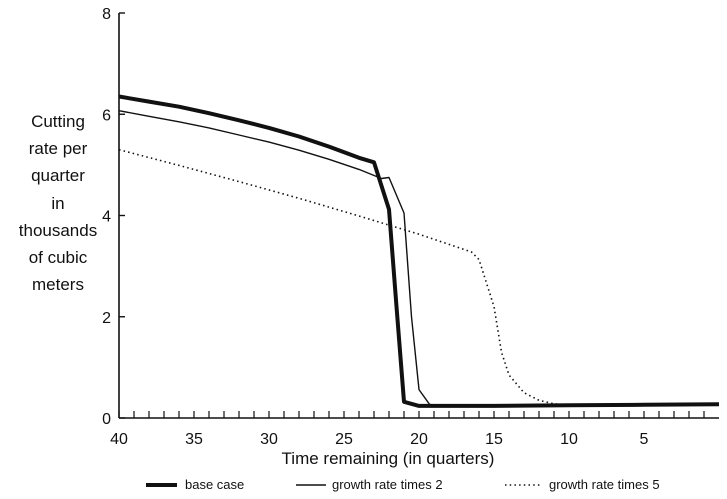 The image size is (727, 499). Describe the element at coordinates (106, 115) in the screenshot. I see `y-tick-label: 6` at that location.